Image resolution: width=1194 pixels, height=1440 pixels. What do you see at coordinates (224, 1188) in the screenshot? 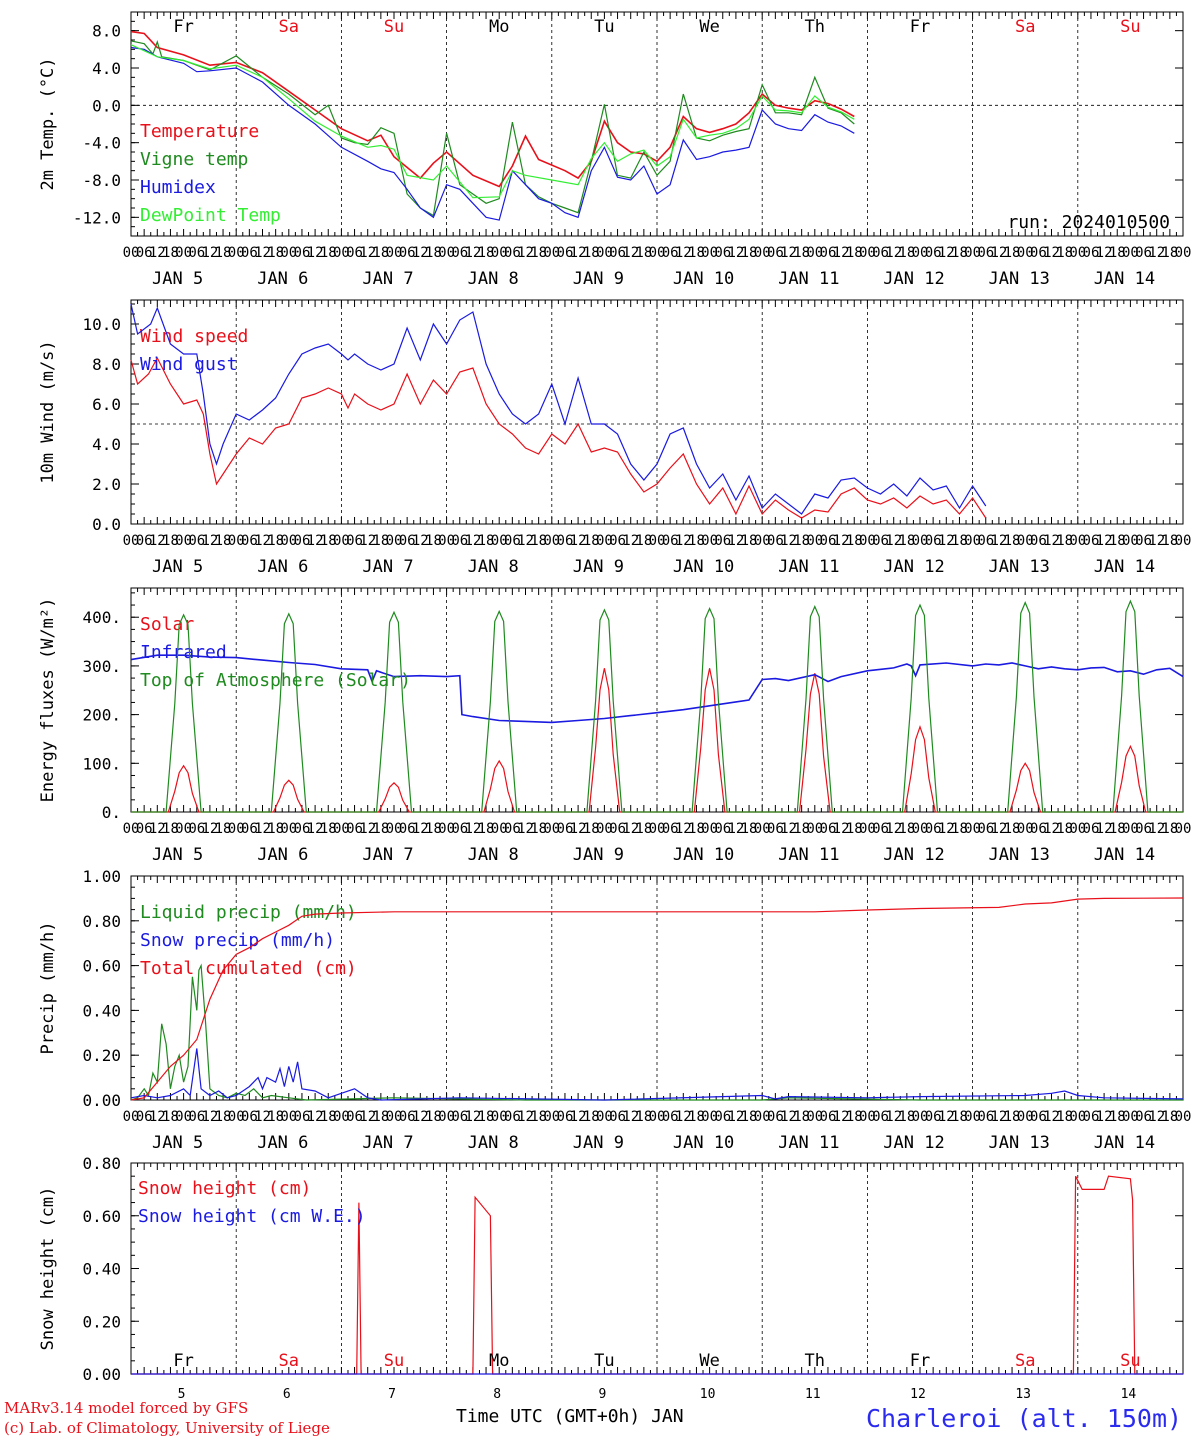
I see `legend-entry: Snow height (cm)` at bounding box center [224, 1188].